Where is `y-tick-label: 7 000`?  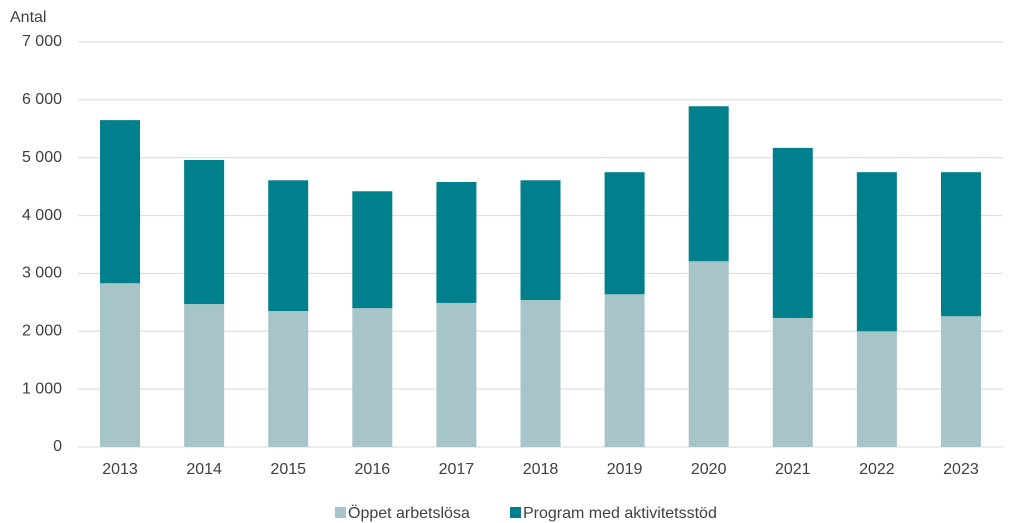
y-tick-label: 7 000 is located at coordinates (42, 41).